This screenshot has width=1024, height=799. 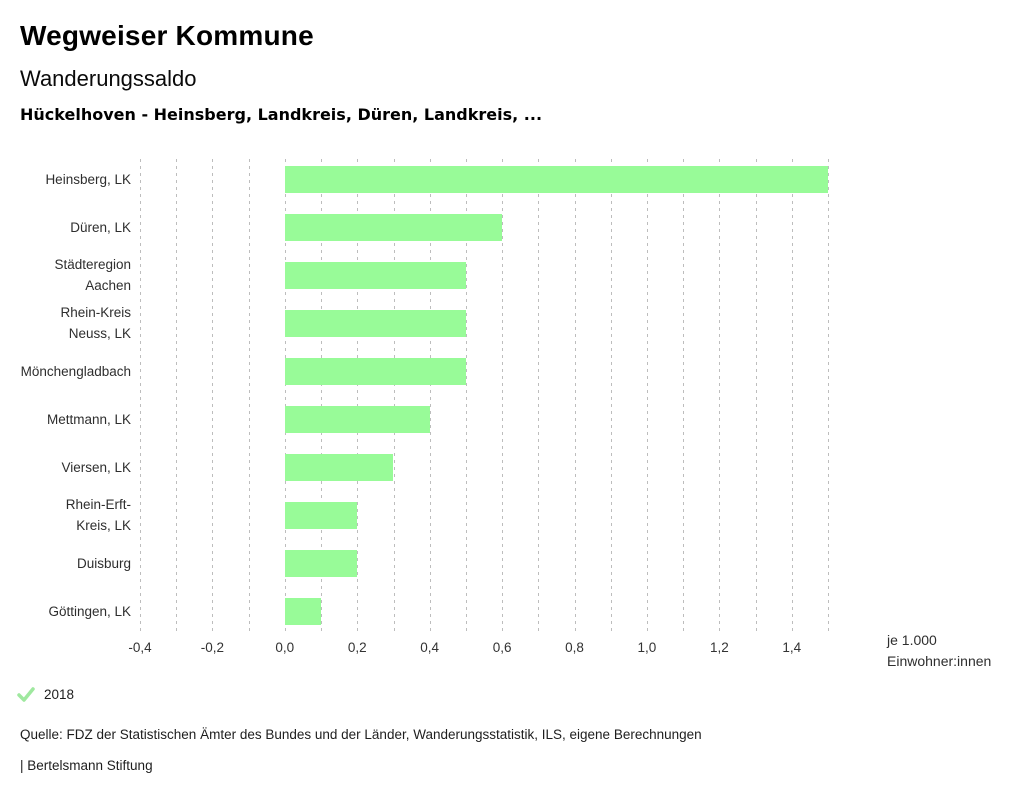 I want to click on category-label: Düren, LK, so click(x=100, y=227).